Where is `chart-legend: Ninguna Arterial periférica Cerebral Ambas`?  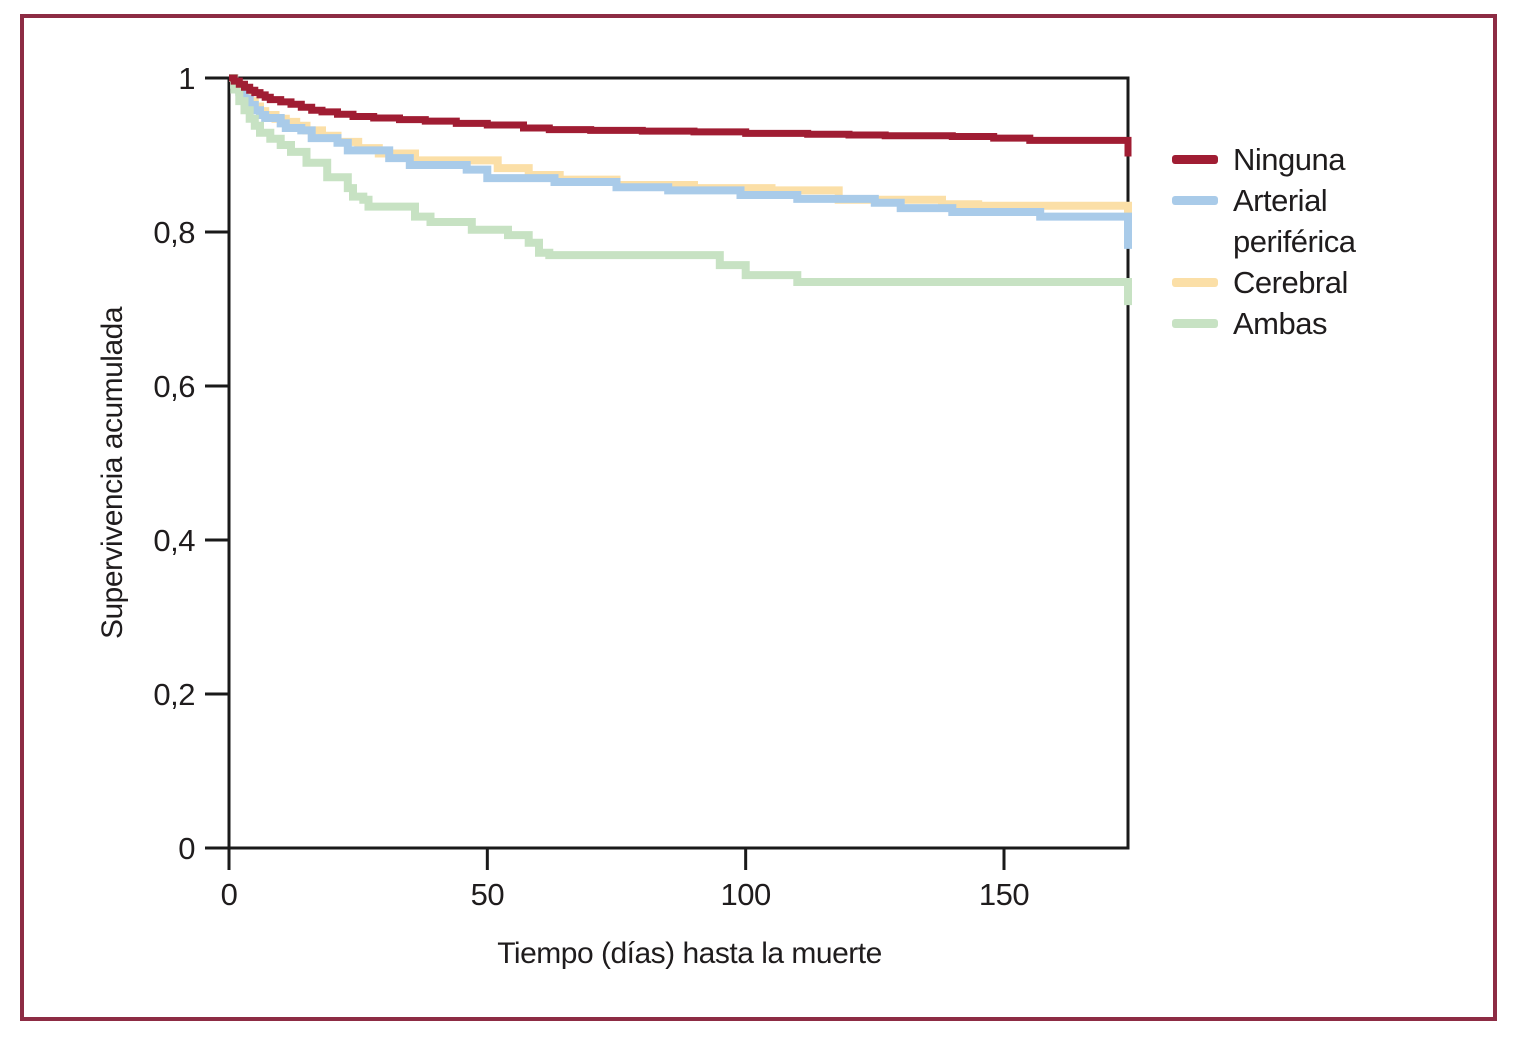
chart-legend: Ninguna Arterial periférica Cerebral Ambas is located at coordinates (1282, 241).